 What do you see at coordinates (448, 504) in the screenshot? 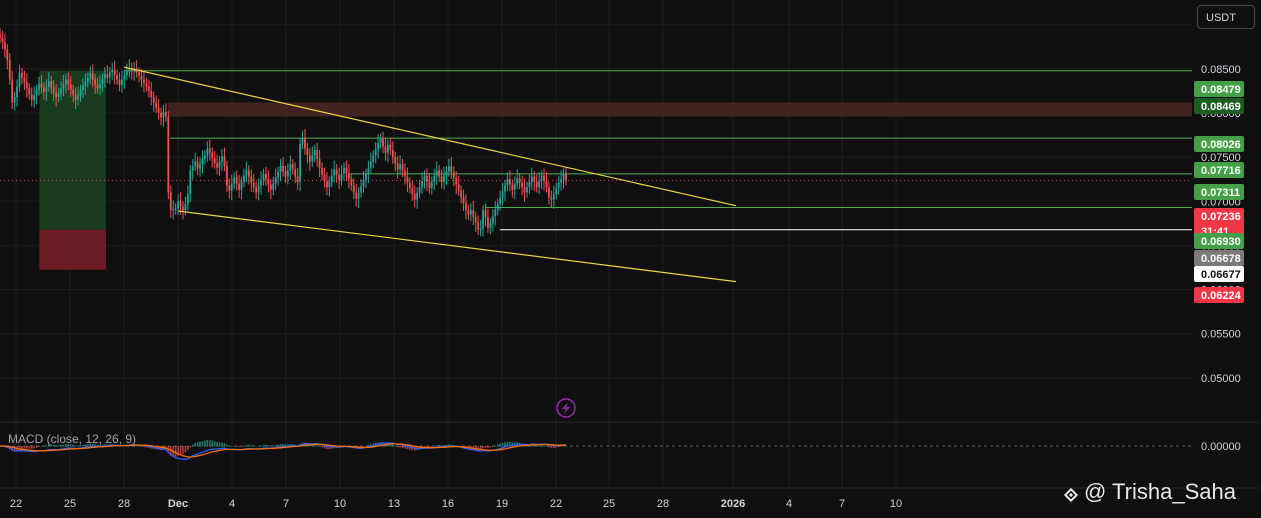
I see `time-tick-label: 16` at bounding box center [448, 504].